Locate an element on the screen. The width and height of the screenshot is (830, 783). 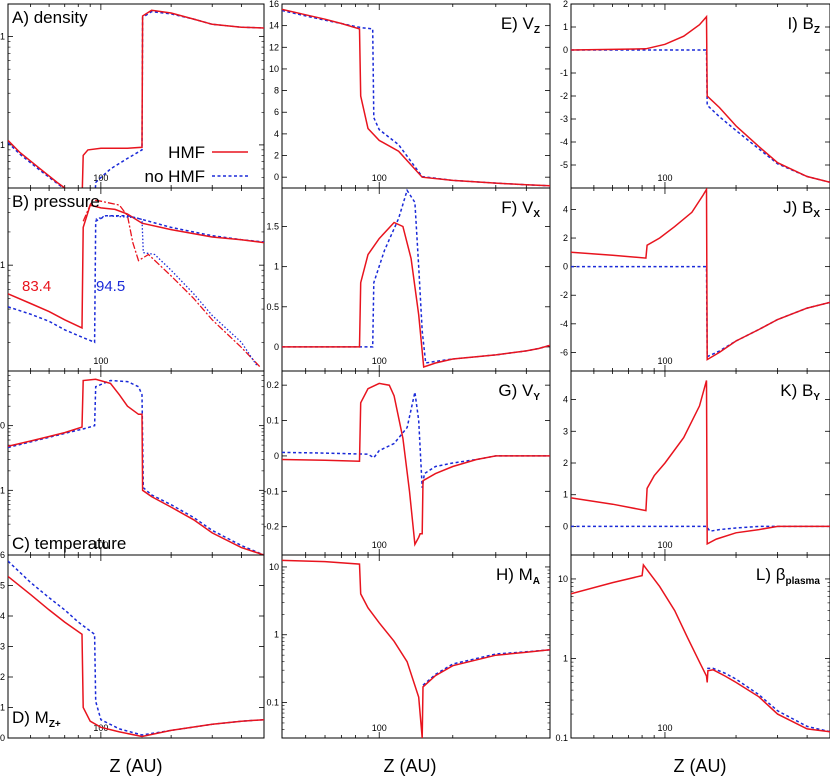
panel-B: 100 1 B) pressure is located at coordinates (132, 279).